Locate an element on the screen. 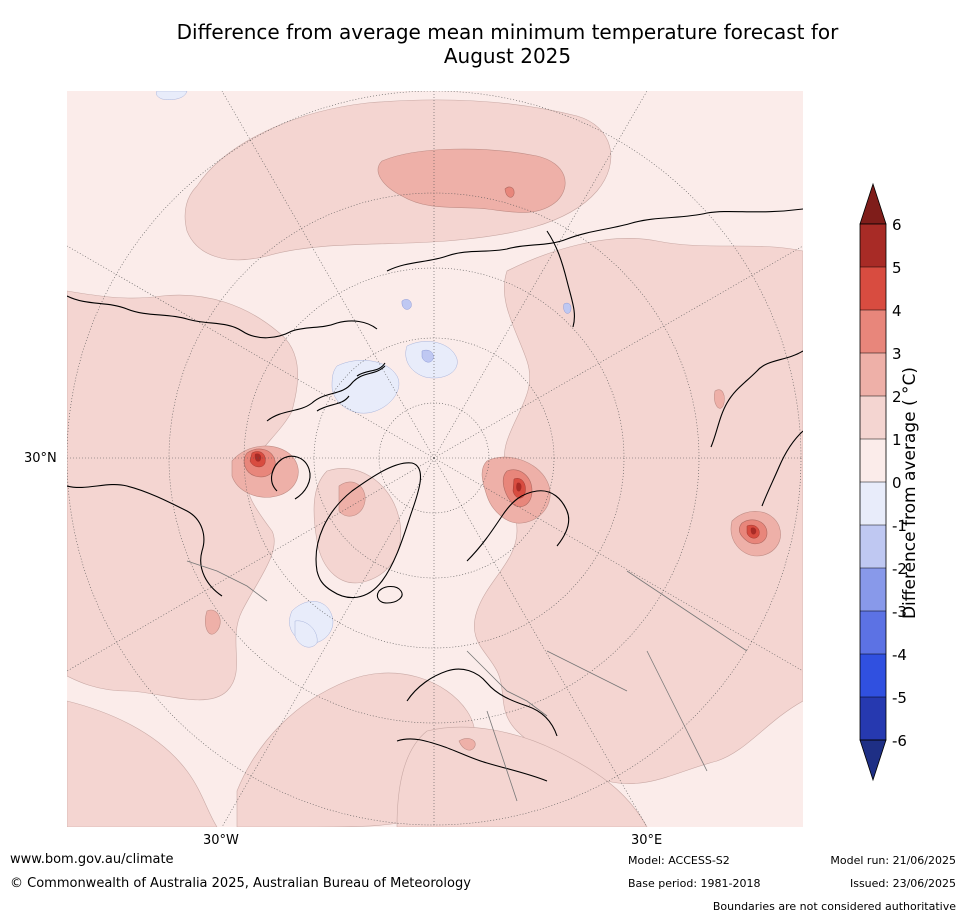 The image size is (965, 919). mediterranean-coast is located at coordinates (472, 760).